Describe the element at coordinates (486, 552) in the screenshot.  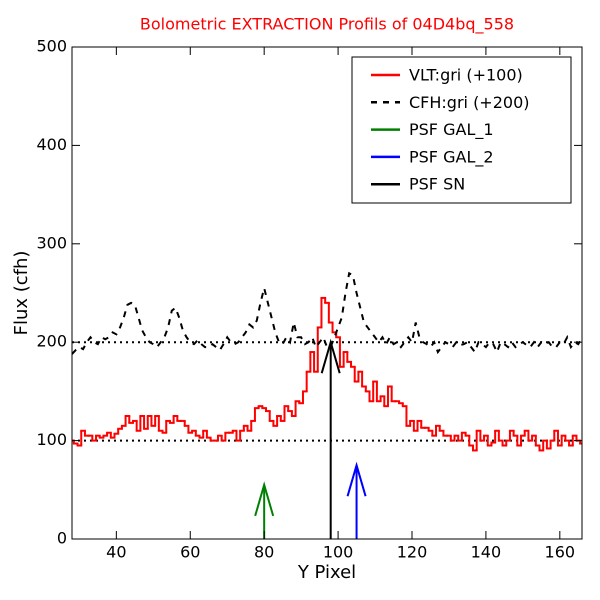
I see `x-tick-label: 140` at that location.